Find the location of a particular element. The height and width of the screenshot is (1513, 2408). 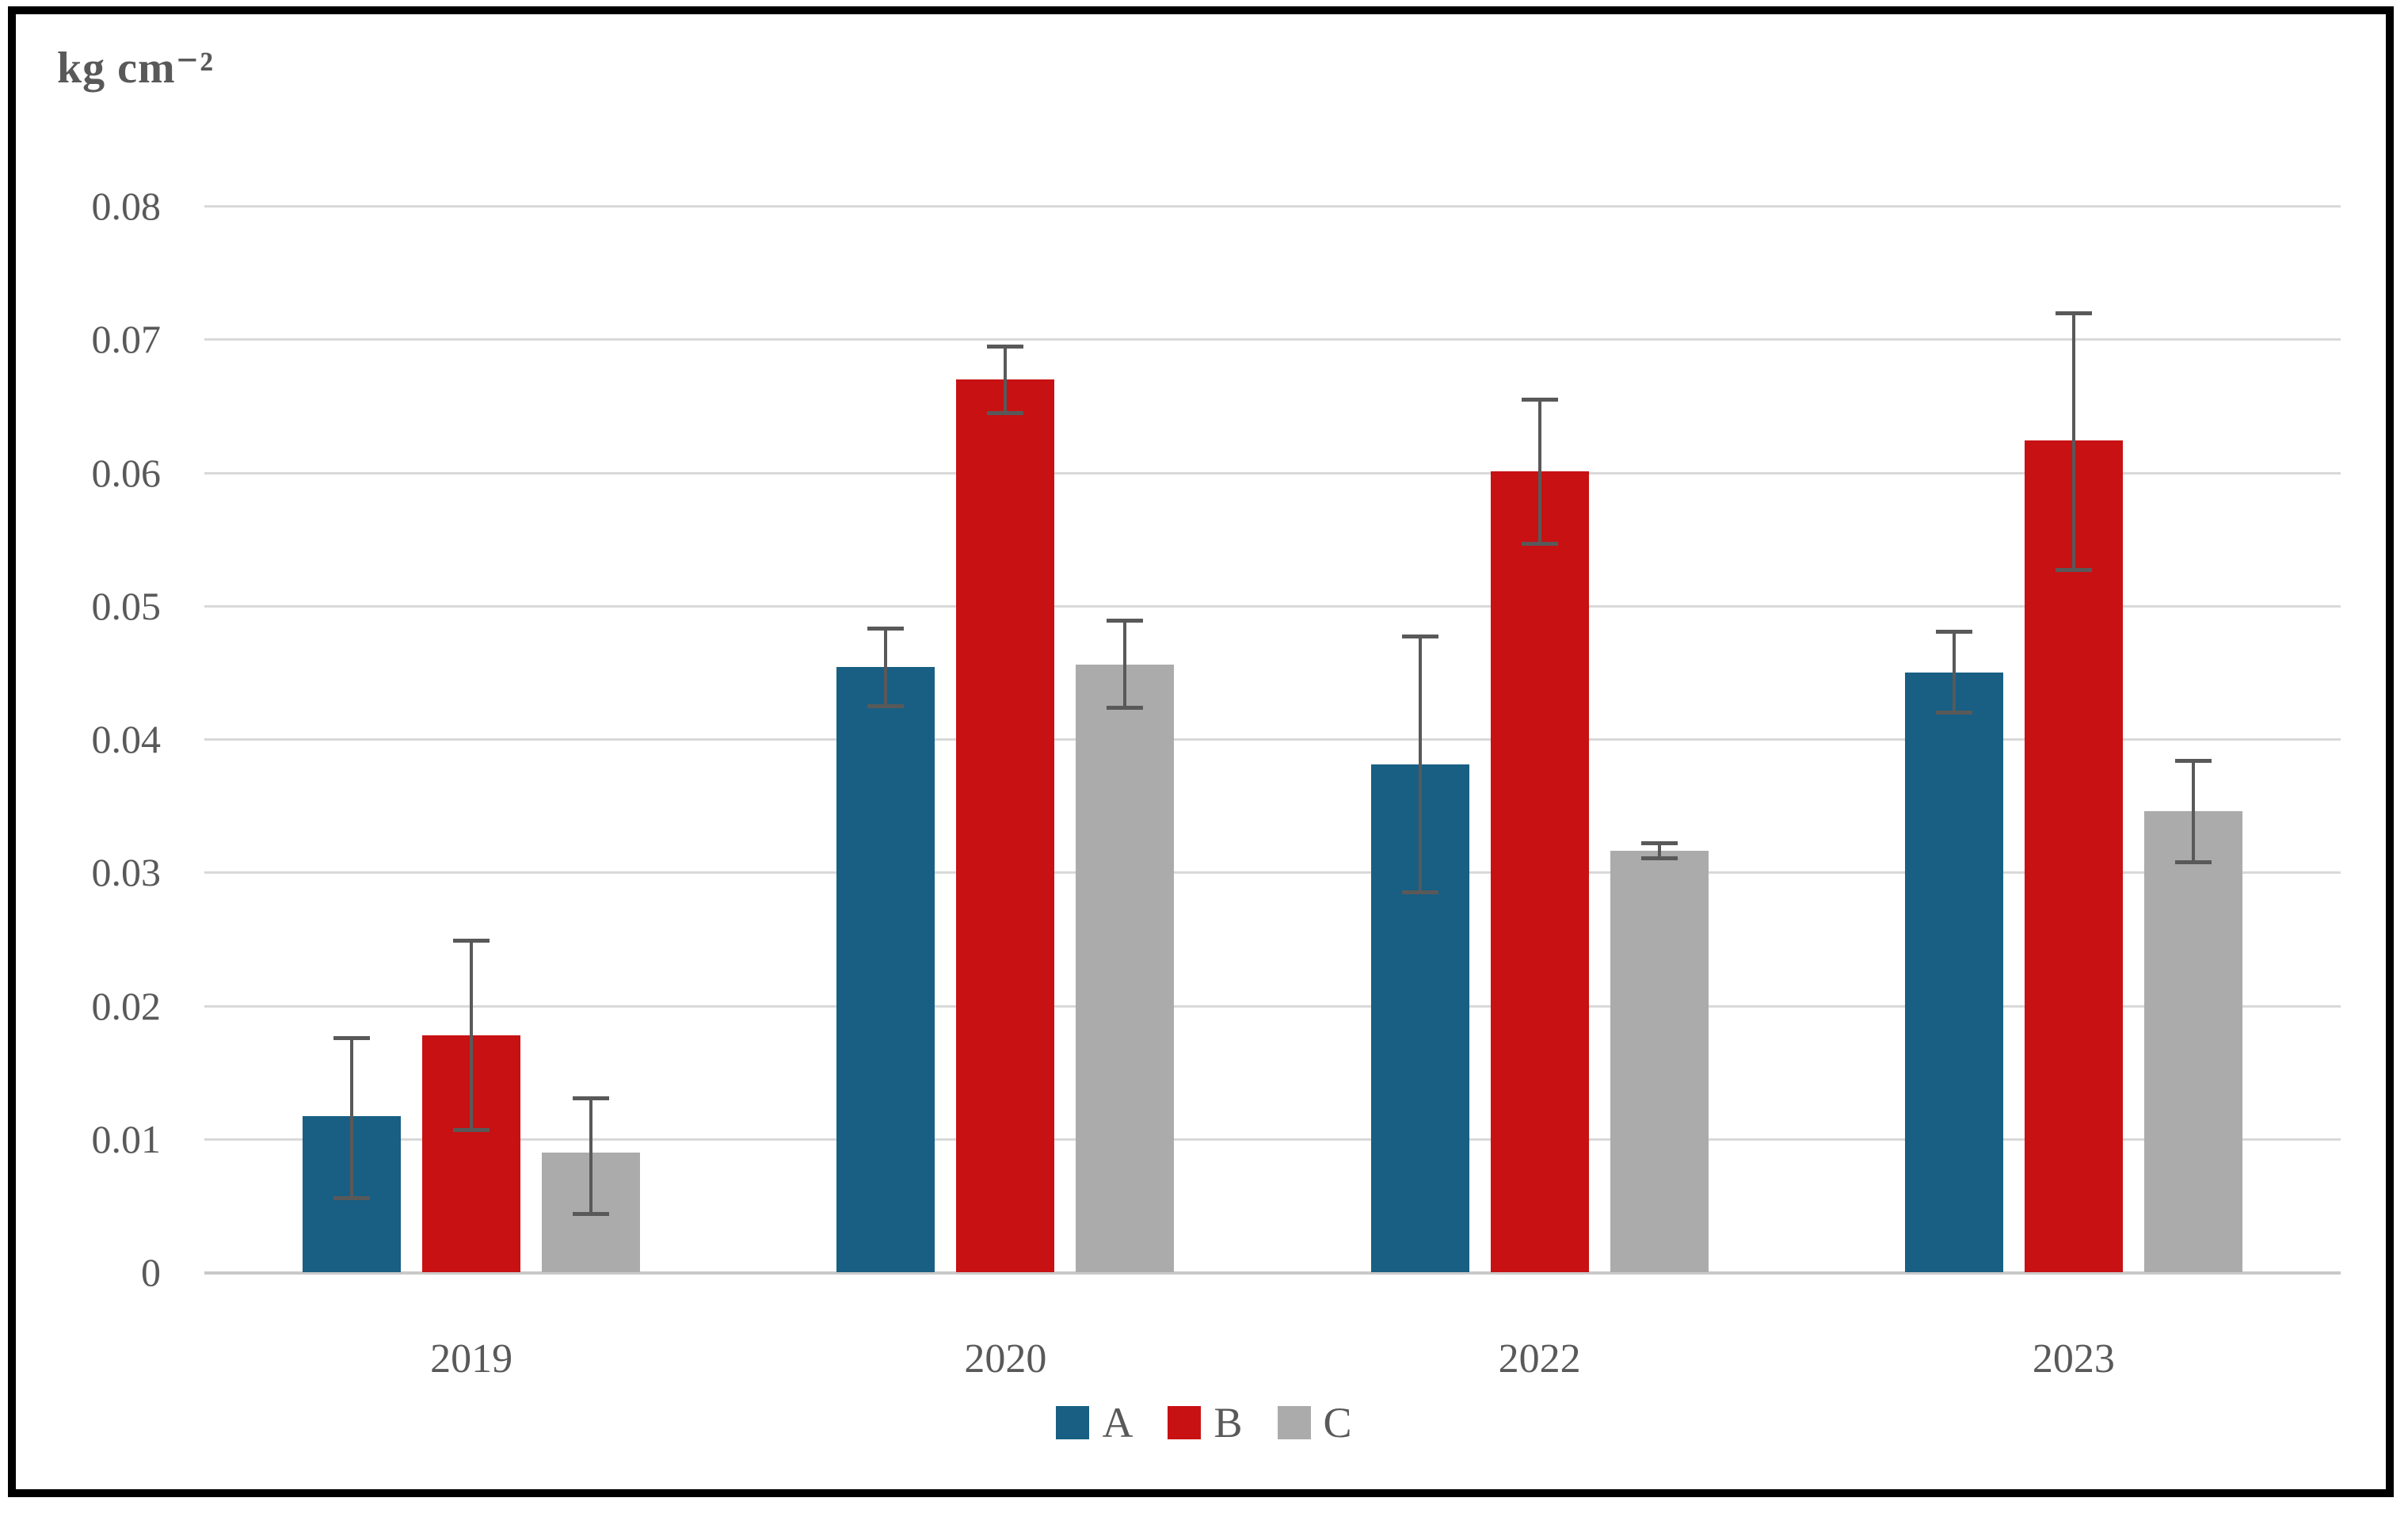

x-tick-label: 2020 is located at coordinates (1006, 1359).